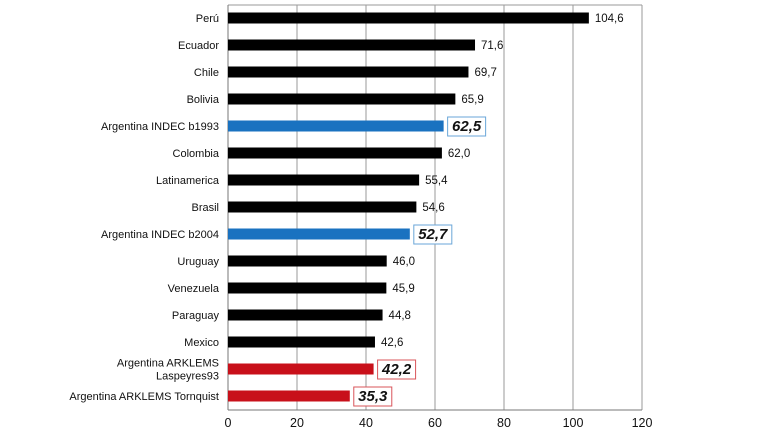 The width and height of the screenshot is (770, 433). I want to click on value-label: 55,4, so click(436, 181).